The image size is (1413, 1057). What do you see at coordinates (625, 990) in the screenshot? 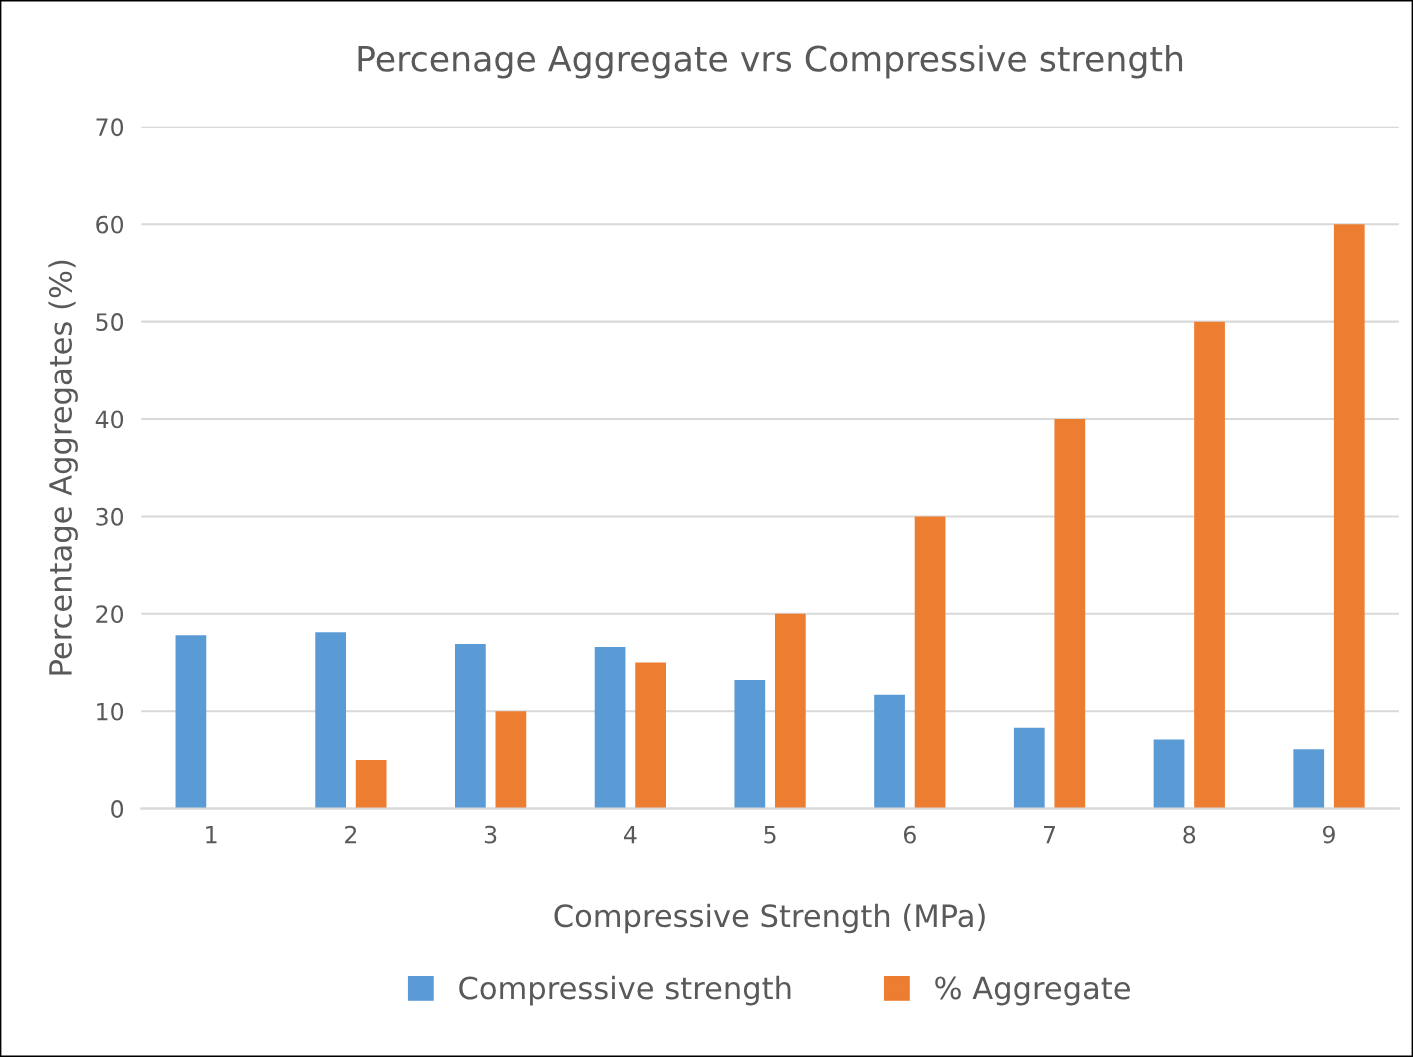
I see `legend-label: Compressive strength` at bounding box center [625, 990].